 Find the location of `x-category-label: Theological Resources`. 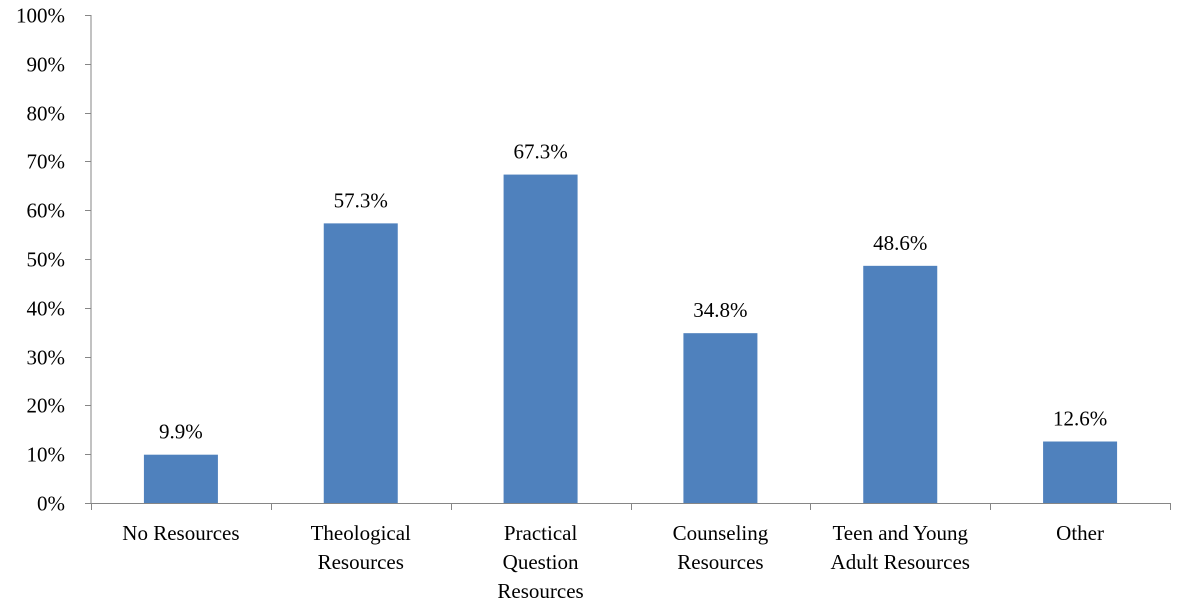

x-category-label: Theological Resources is located at coordinates (361, 547).